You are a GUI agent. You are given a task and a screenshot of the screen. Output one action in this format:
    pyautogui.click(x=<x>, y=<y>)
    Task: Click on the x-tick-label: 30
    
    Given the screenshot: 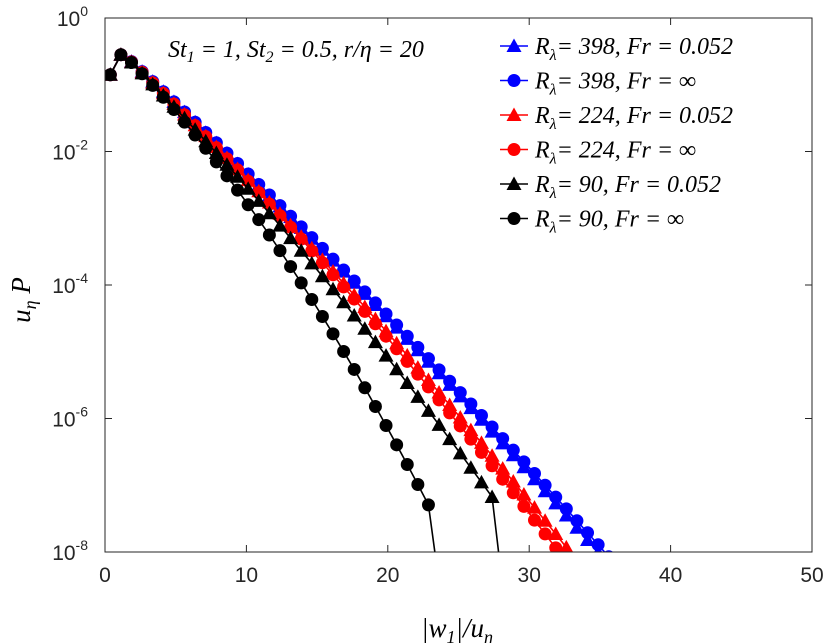 What is the action you would take?
    pyautogui.click(x=529, y=575)
    